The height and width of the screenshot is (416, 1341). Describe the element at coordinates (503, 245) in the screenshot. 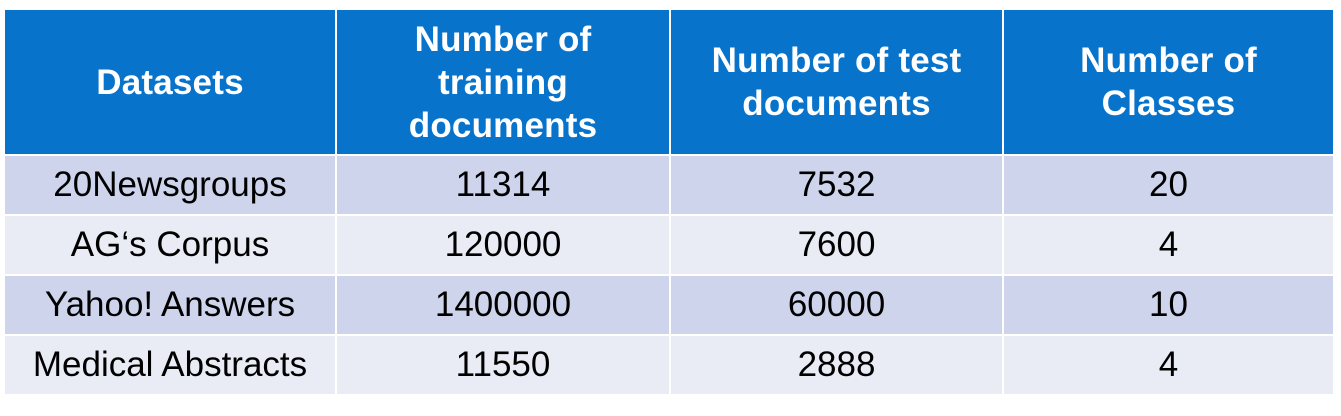

I see `cell-training: 120000` at that location.